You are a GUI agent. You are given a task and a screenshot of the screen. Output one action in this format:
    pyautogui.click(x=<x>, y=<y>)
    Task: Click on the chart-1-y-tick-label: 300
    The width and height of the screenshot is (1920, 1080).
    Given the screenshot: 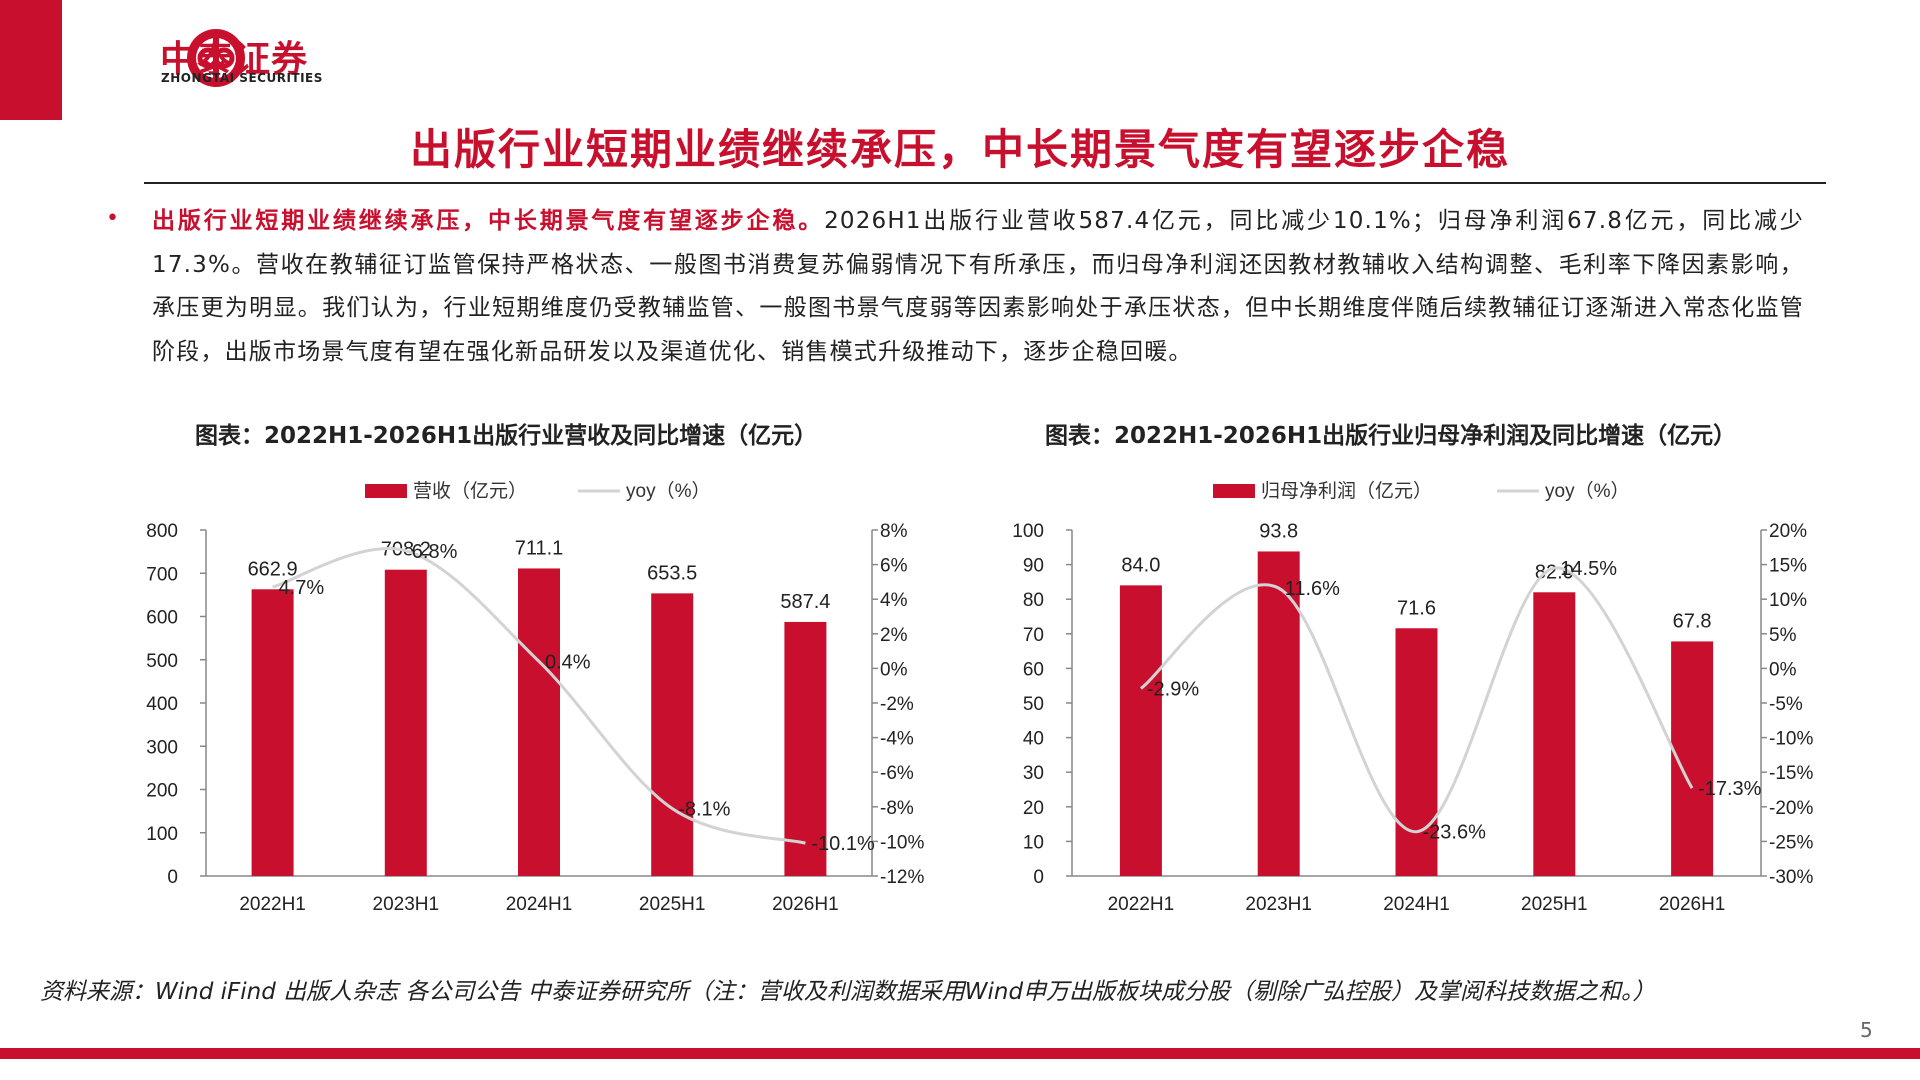 What is the action you would take?
    pyautogui.click(x=162, y=747)
    